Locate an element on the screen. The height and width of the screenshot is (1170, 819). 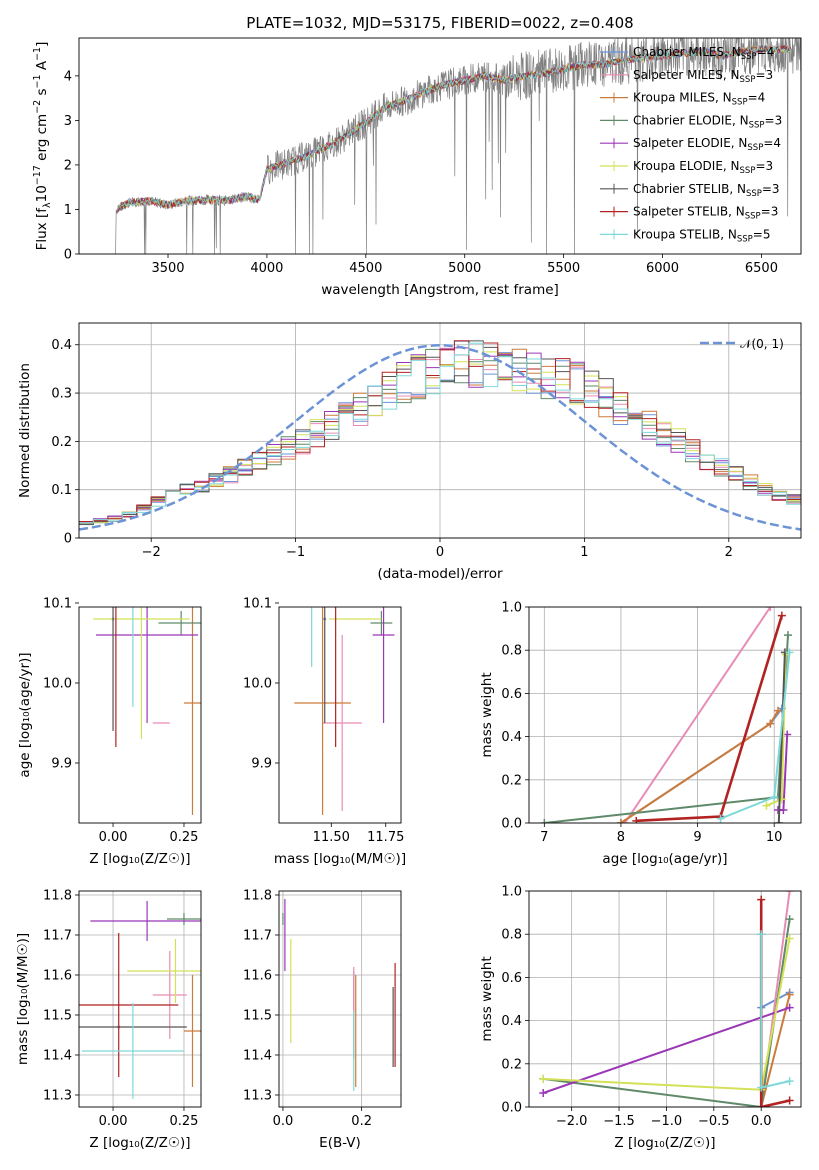
y-tick-label: 0.6 is located at coordinates (511, 694).